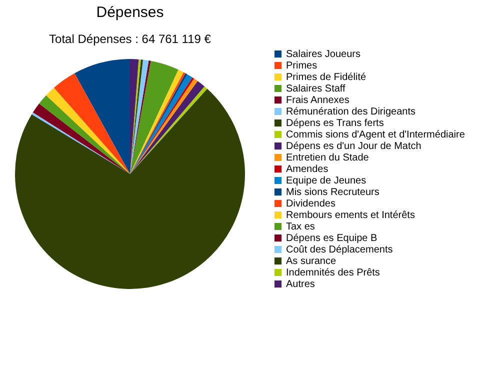  I want to click on legend-label: Primes, so click(302, 66).